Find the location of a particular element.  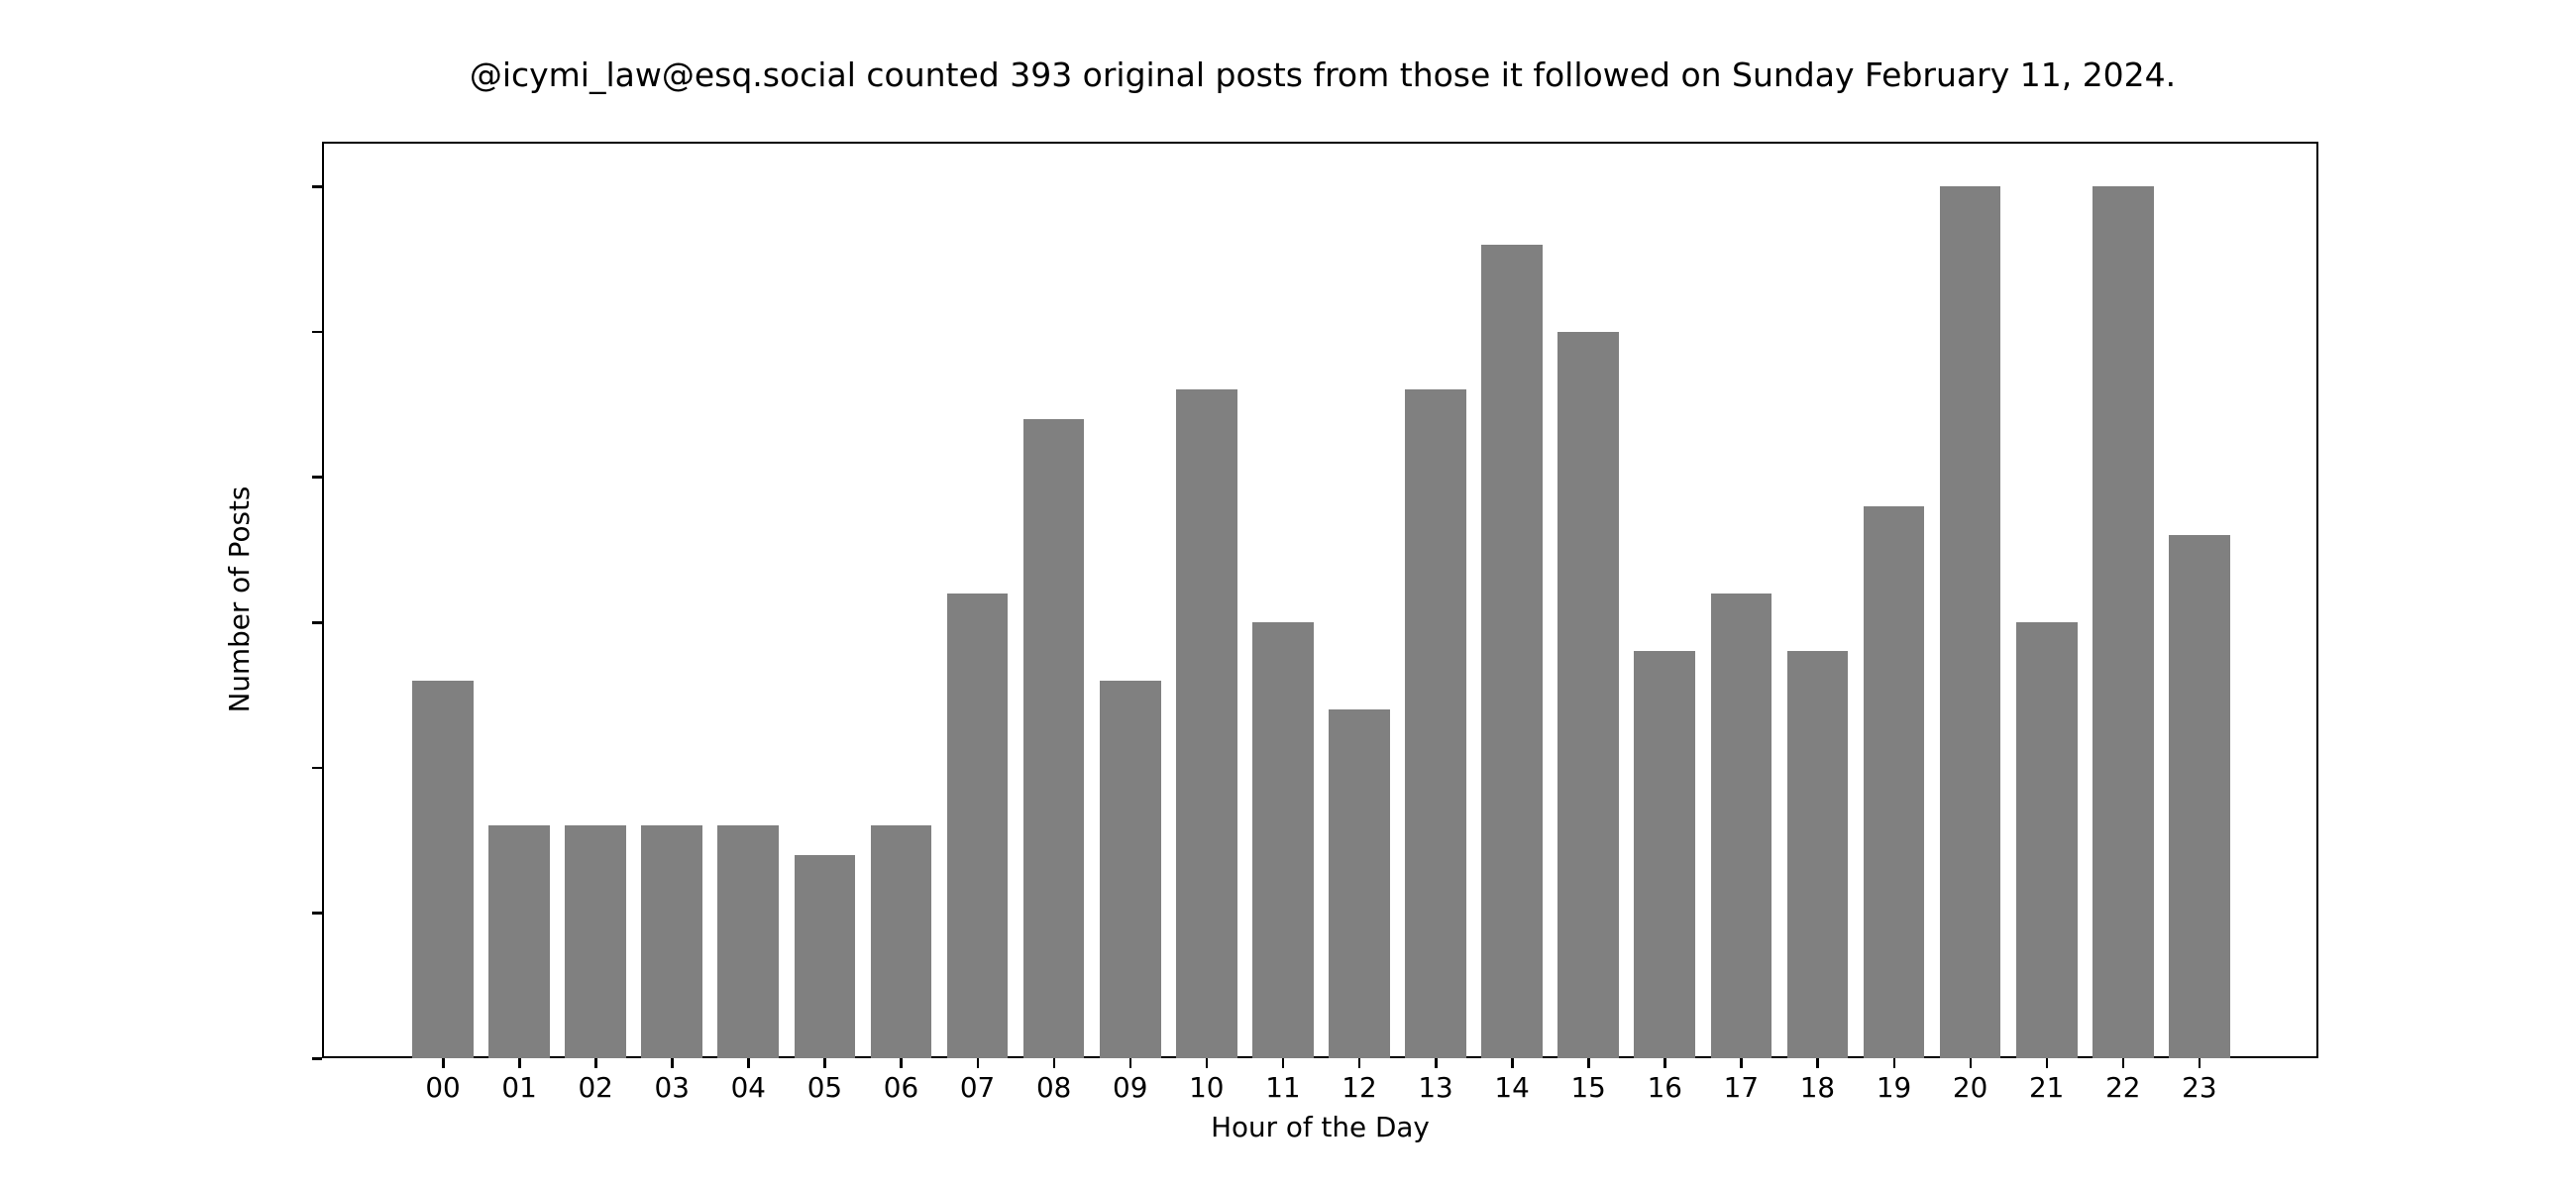

x-tick-label: 06 is located at coordinates (901, 1088).